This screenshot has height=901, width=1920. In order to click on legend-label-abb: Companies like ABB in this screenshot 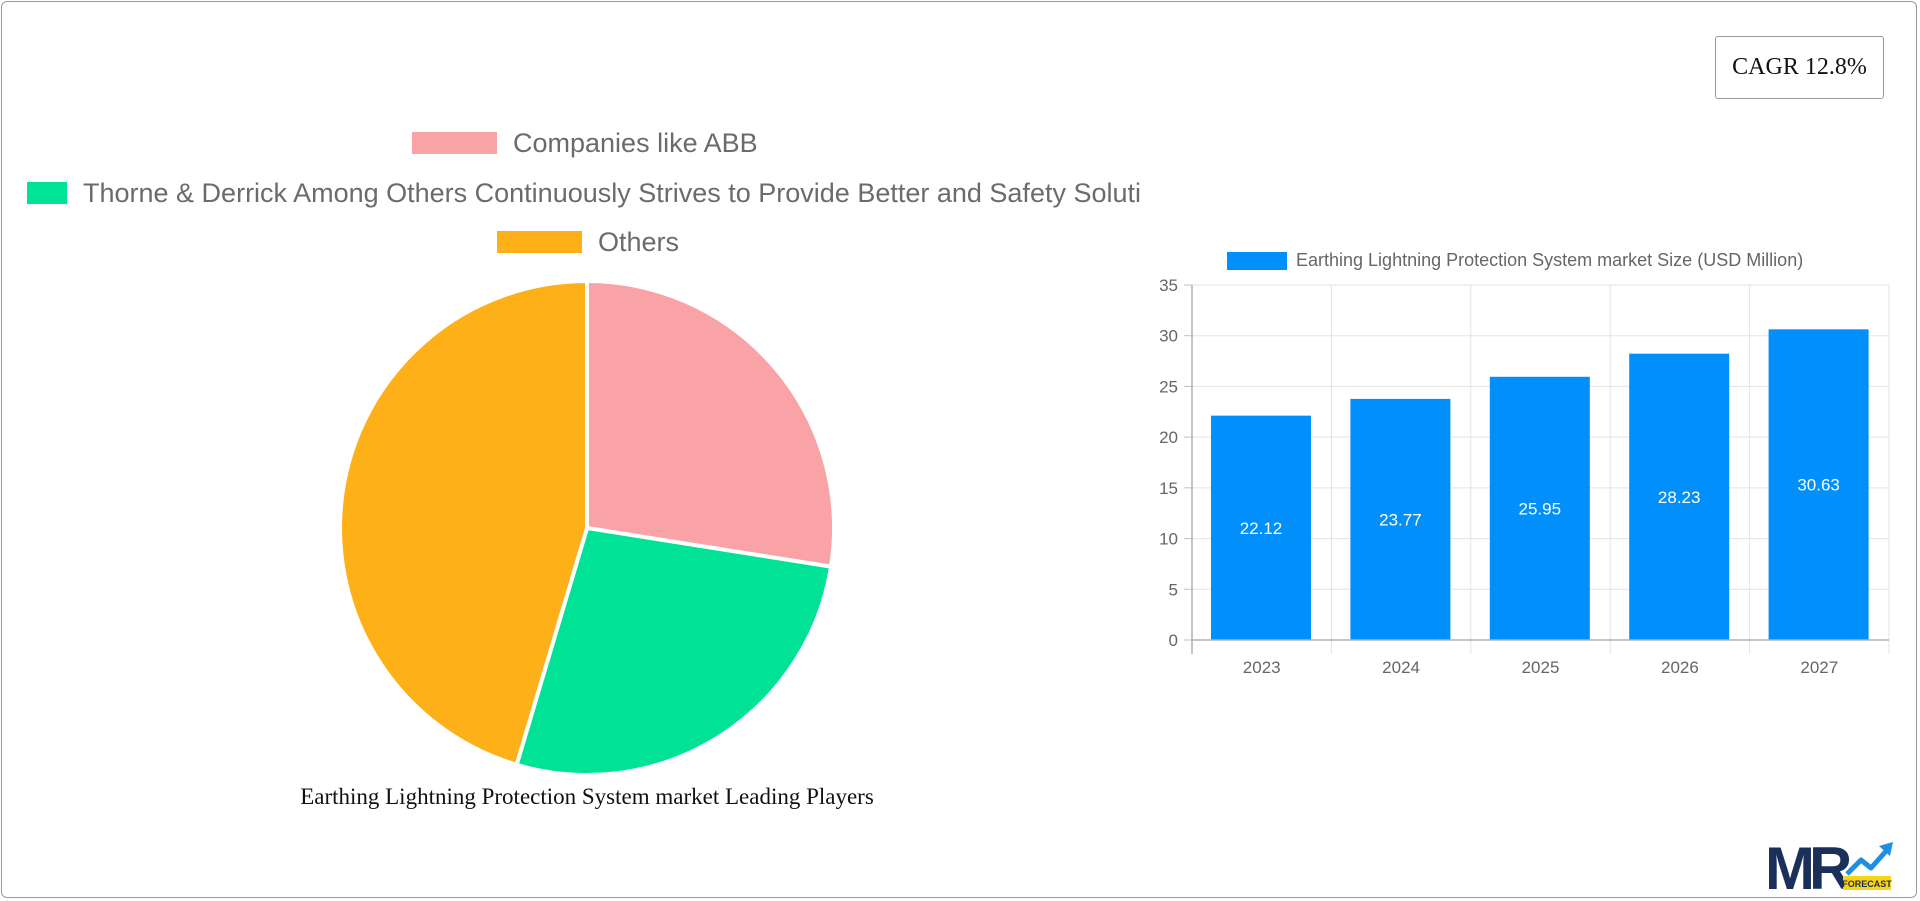, I will do `click(635, 142)`.